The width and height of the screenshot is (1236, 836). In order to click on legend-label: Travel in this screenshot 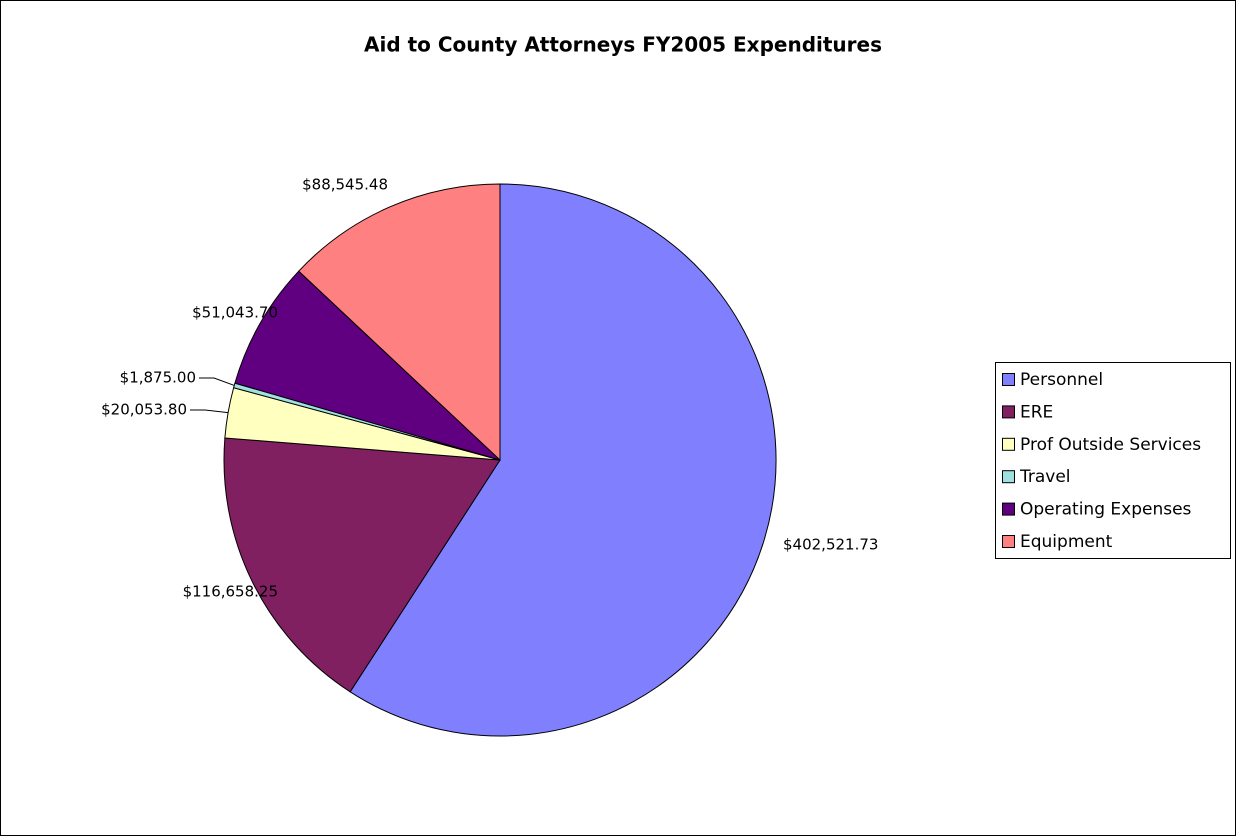, I will do `click(1045, 477)`.